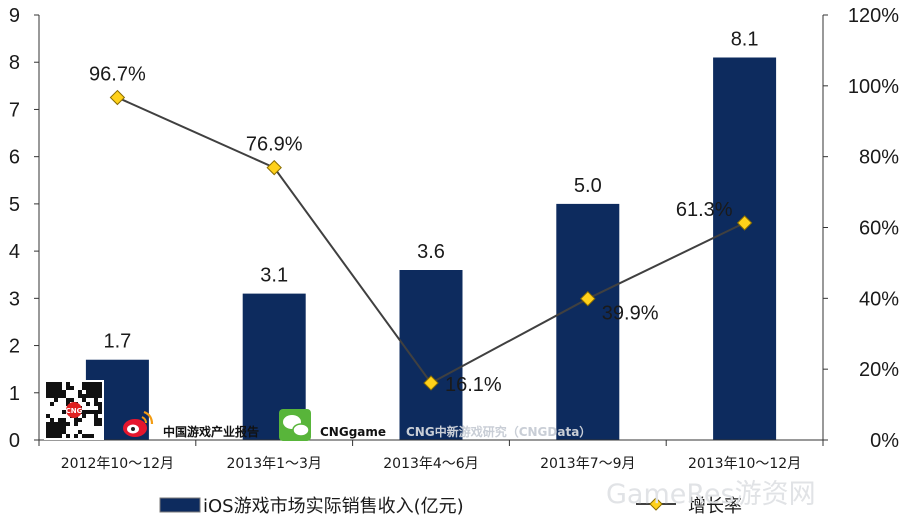 The width and height of the screenshot is (906, 526). I want to click on y-right-tick-label-5: 100%, so click(873, 87).